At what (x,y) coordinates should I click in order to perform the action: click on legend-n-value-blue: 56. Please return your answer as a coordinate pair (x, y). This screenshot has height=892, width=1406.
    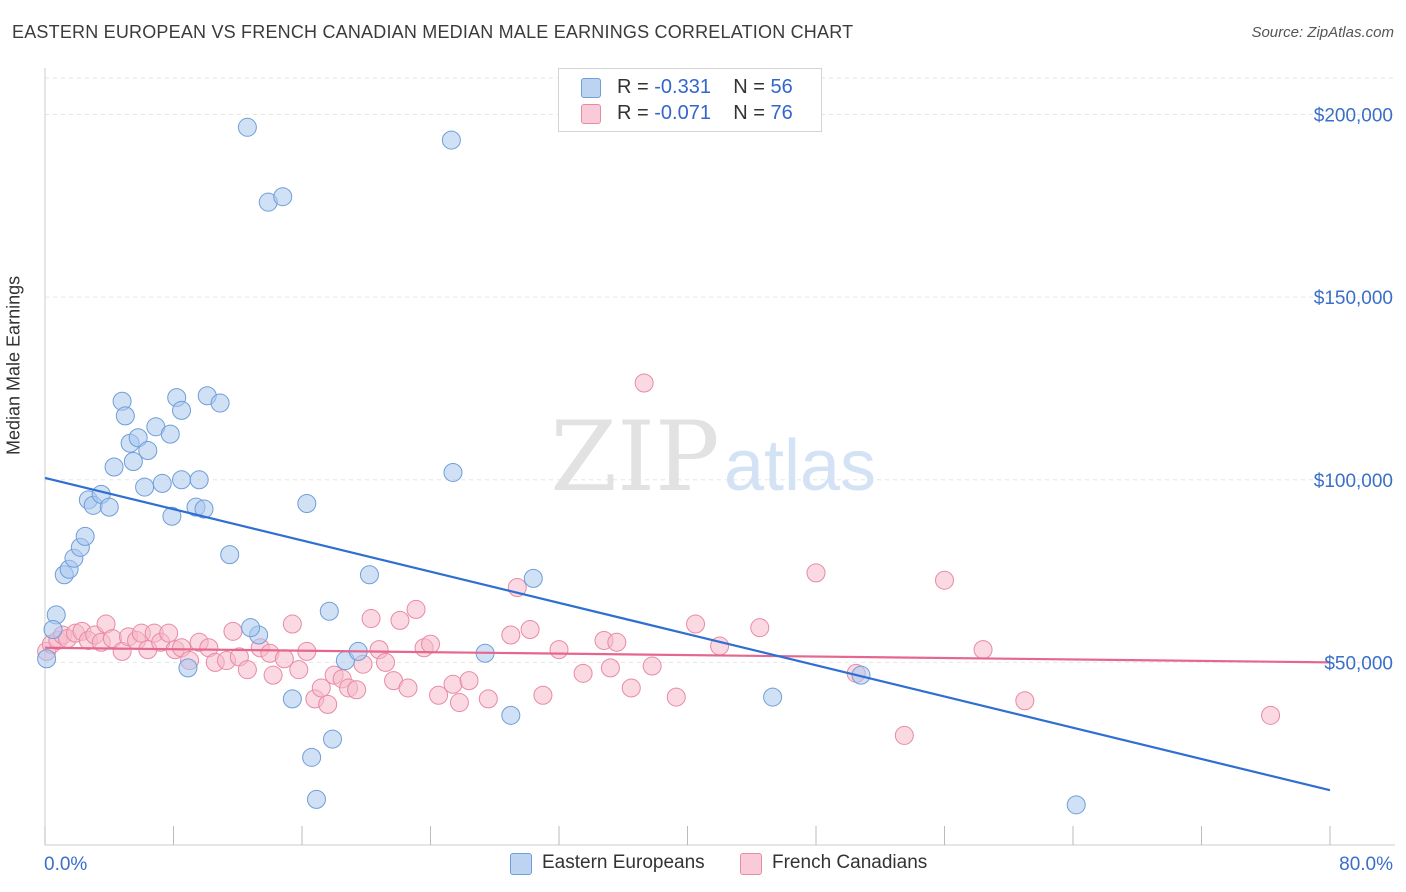
    Looking at the image, I should click on (781, 87).